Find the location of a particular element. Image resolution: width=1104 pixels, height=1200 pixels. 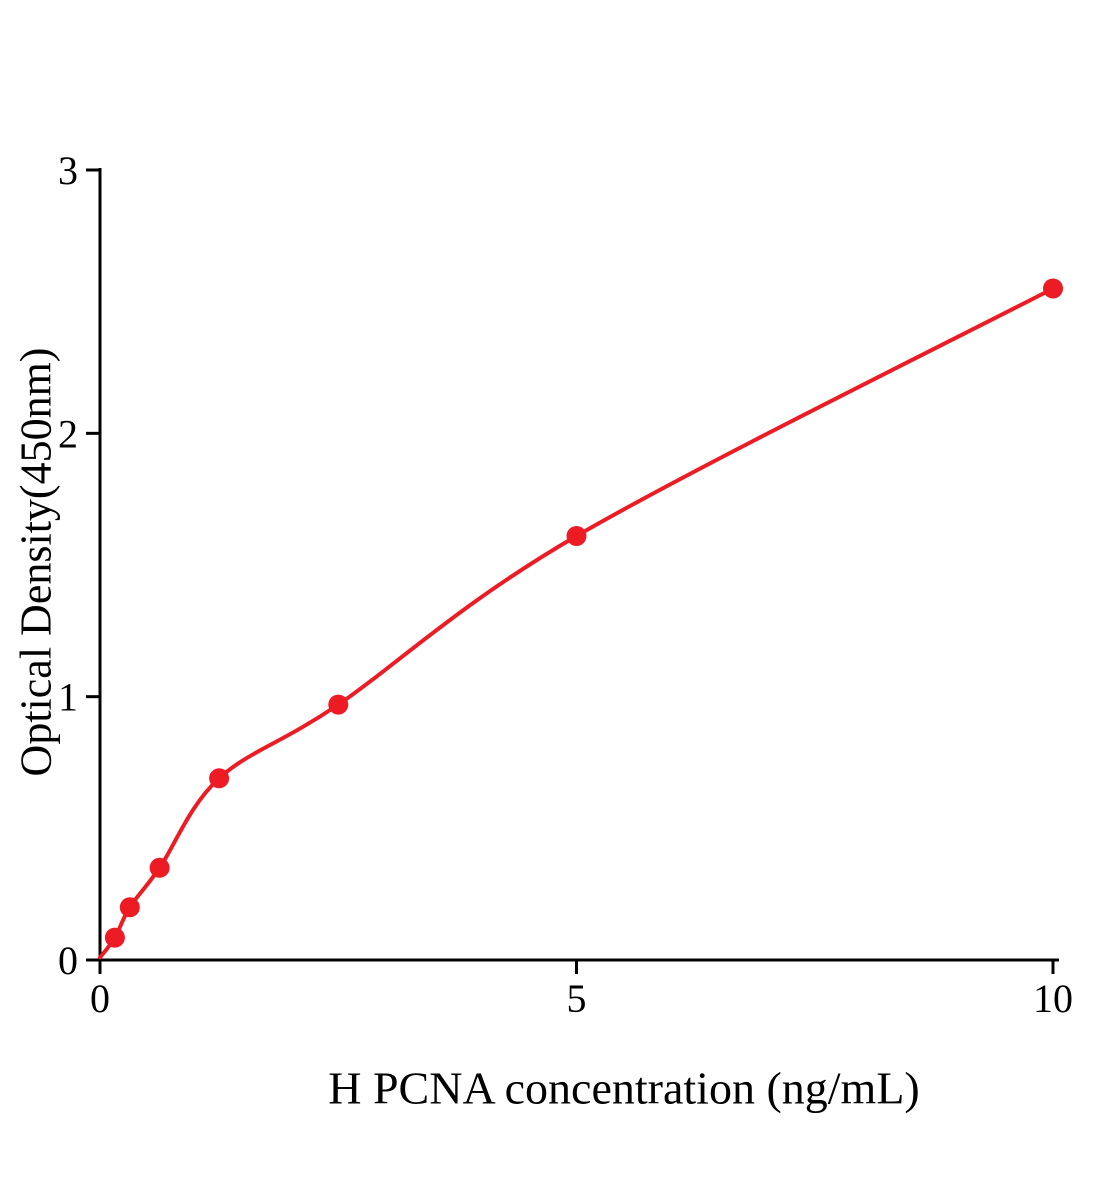

y-axis-title: Optical Density(450nm) is located at coordinates (36, 562).